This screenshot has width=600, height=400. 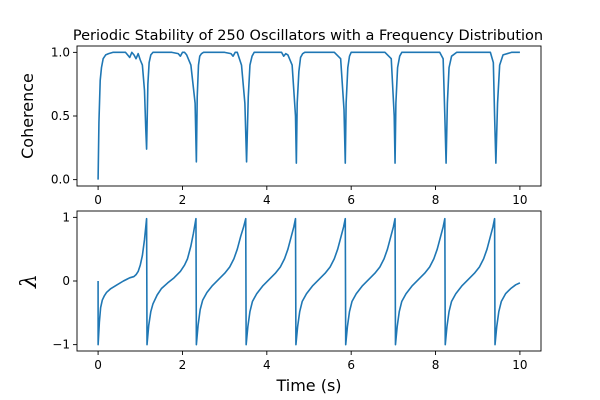 What do you see at coordinates (183, 200) in the screenshot?
I see `coherence-x-tick-label: 2` at bounding box center [183, 200].